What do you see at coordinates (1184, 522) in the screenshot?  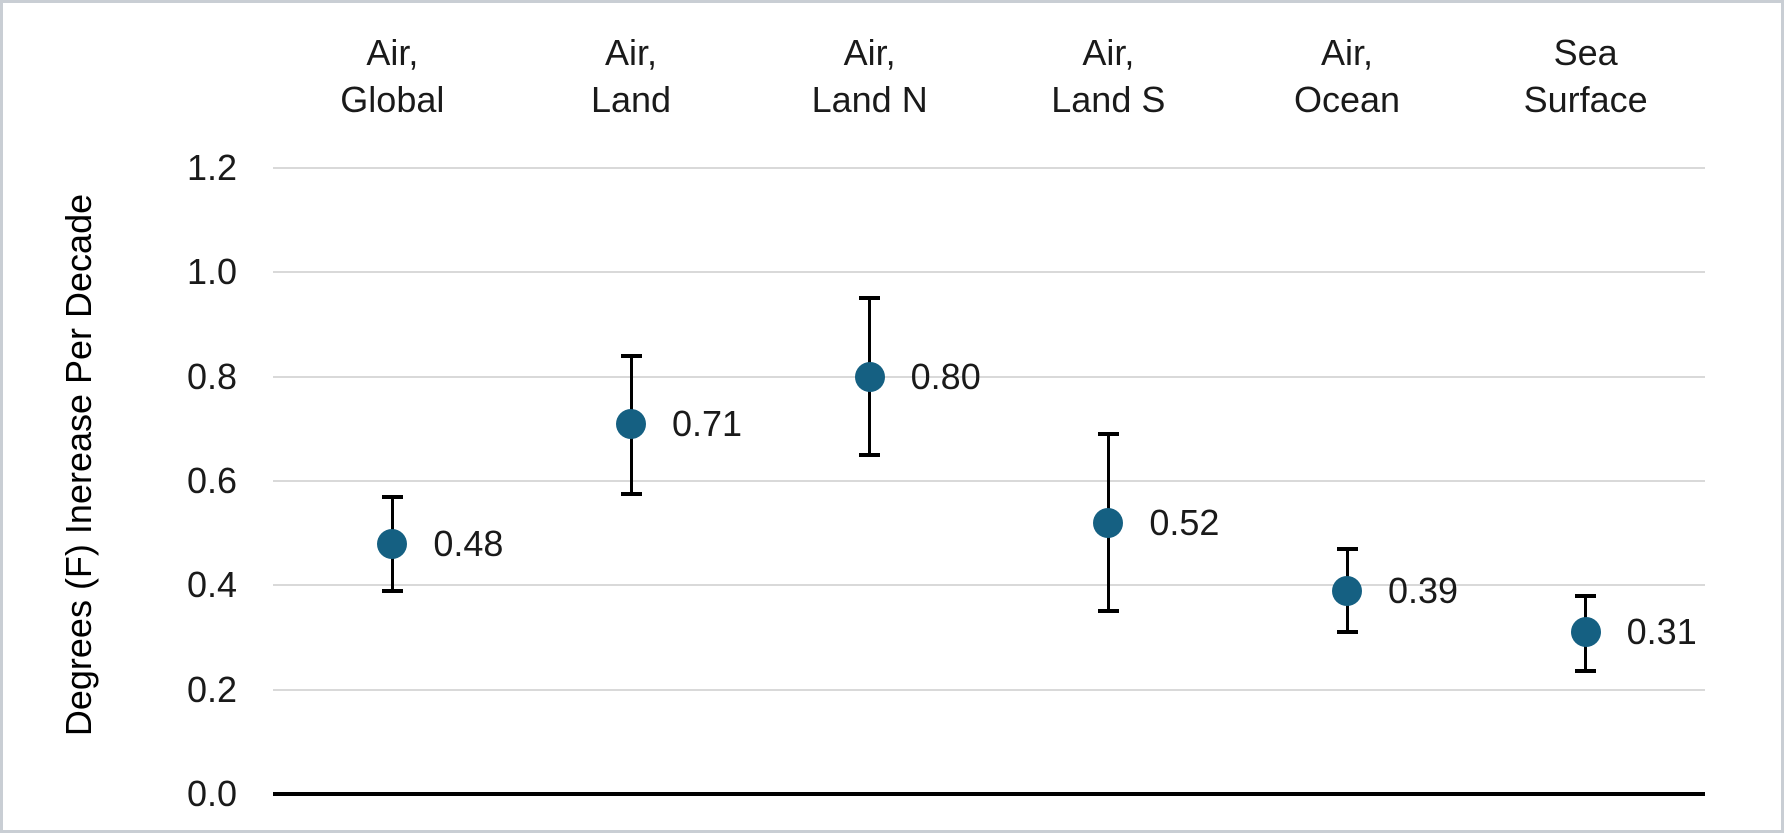 I see `data-point-label: 0.52` at bounding box center [1184, 522].